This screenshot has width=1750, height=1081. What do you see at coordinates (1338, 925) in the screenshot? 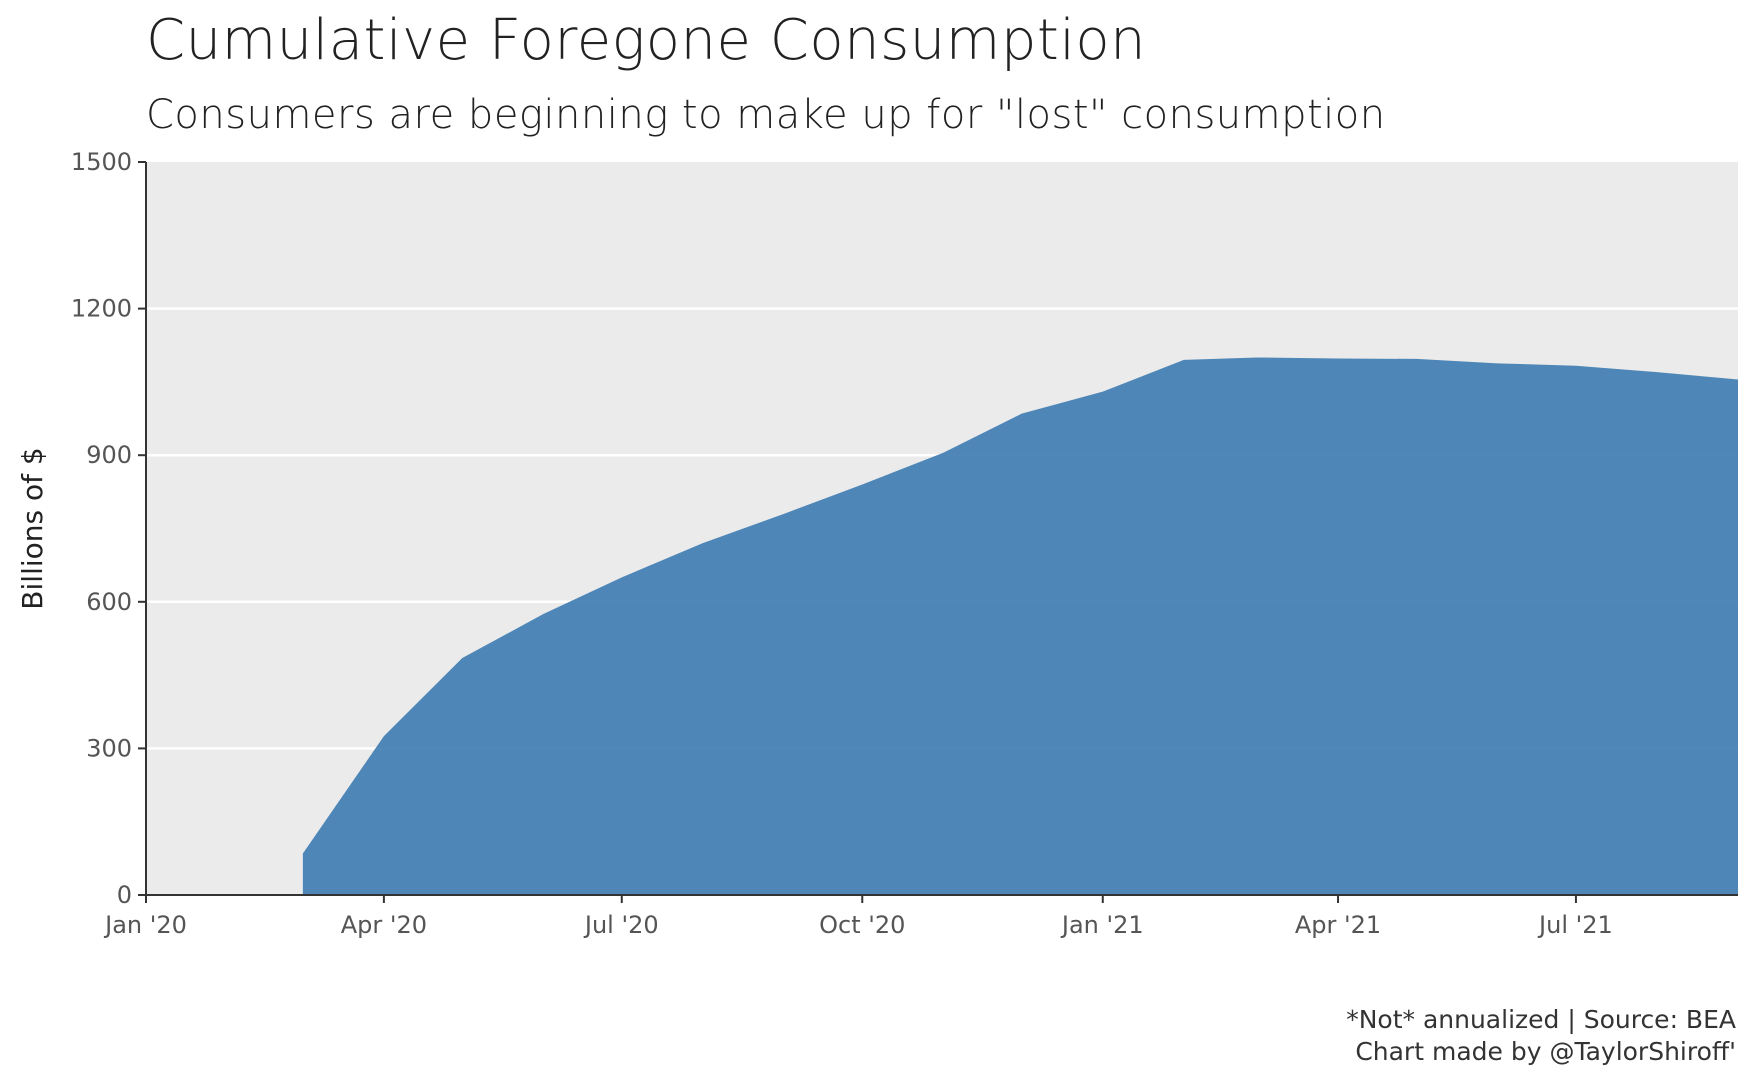
I see `x-tick-label: Apr '21` at bounding box center [1338, 925].